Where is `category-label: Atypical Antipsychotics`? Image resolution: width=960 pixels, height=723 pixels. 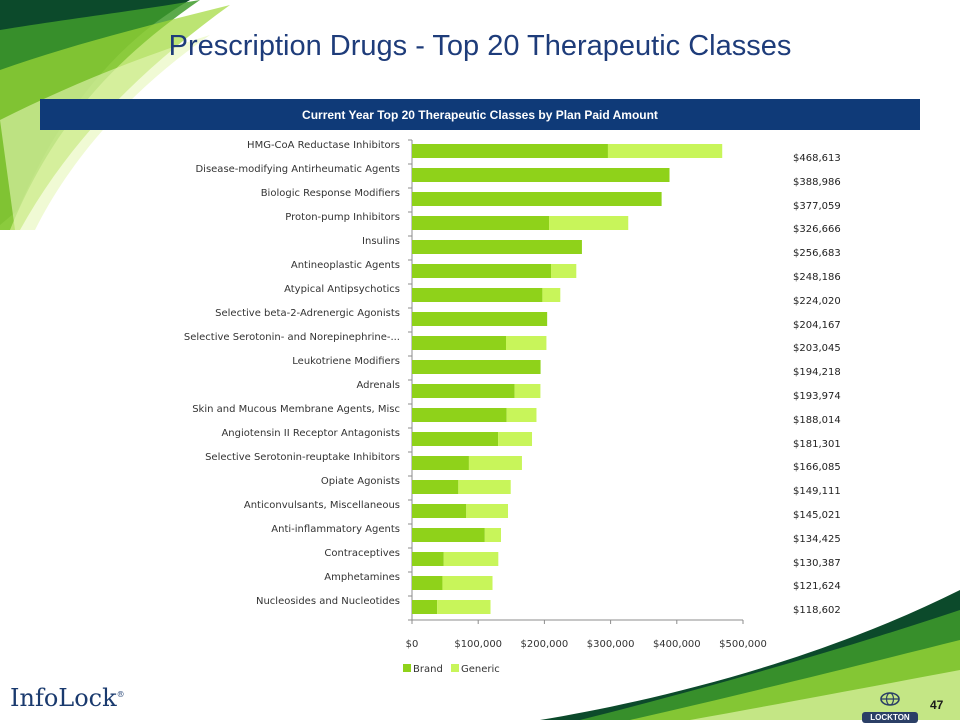 category-label: Atypical Antipsychotics is located at coordinates (342, 289).